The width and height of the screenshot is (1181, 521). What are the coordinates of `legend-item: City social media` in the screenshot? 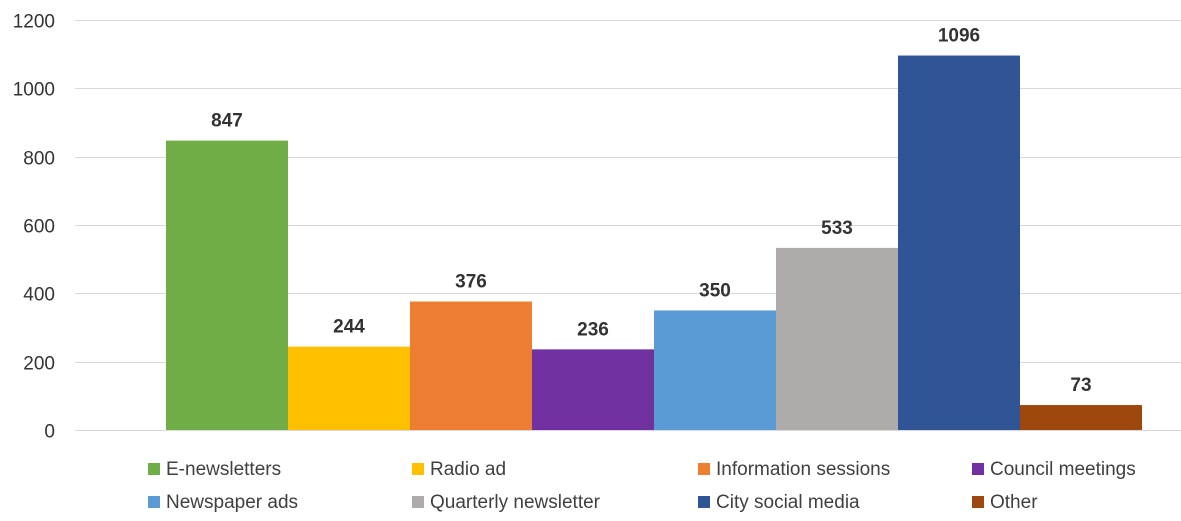 It's located at (779, 502).